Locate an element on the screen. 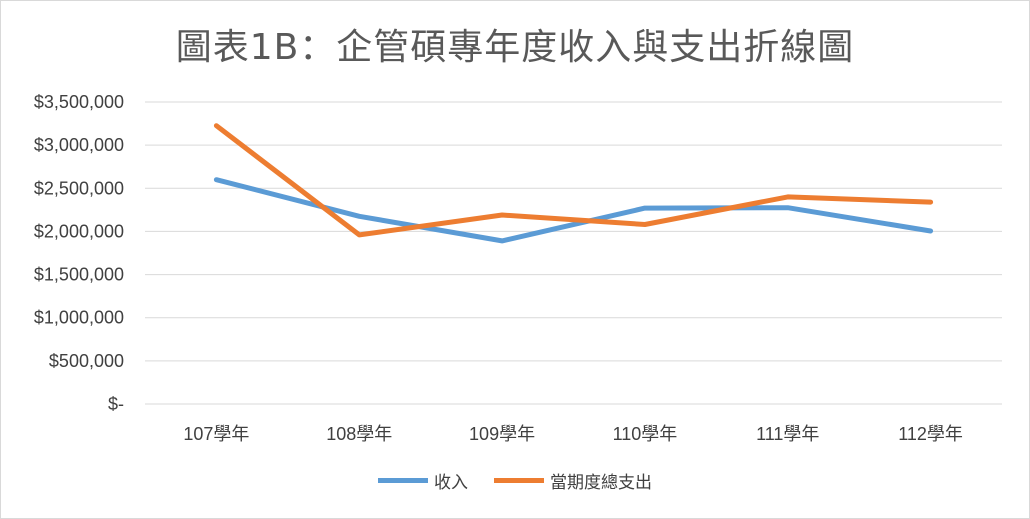 This screenshot has width=1030, height=519. legend-swatch-income is located at coordinates (403, 480).